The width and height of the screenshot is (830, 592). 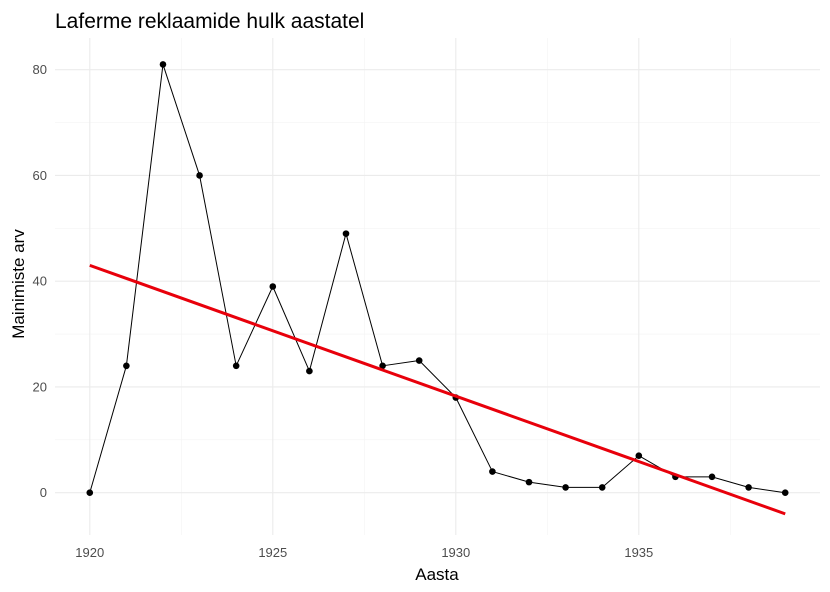 What do you see at coordinates (18, 284) in the screenshot?
I see `y-axis-title: Mainimiste arv` at bounding box center [18, 284].